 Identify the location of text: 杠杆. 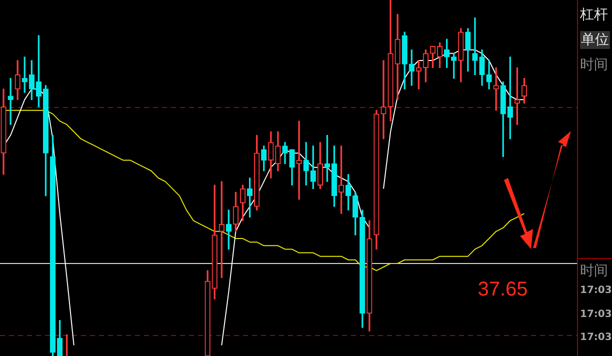
(594, 15).